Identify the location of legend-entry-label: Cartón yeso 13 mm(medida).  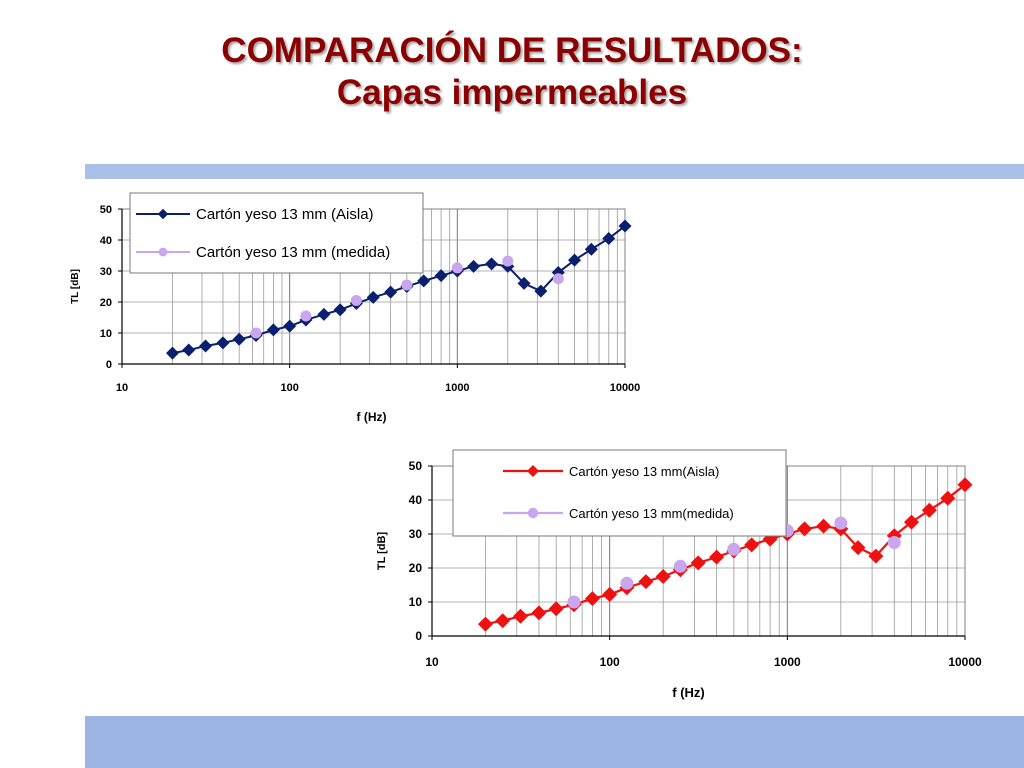
(651, 513).